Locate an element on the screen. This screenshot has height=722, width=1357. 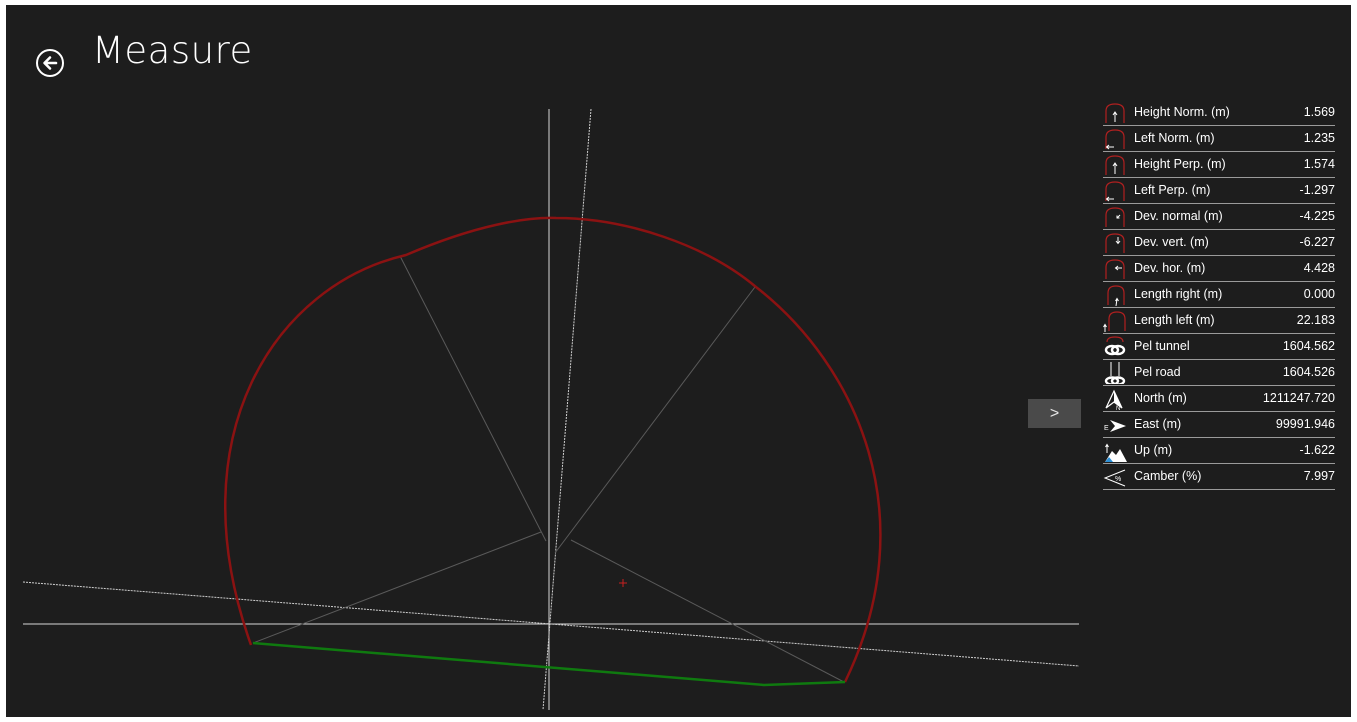
metric-row: Left Perp. (m) -1.297 is located at coordinates (1219, 191).